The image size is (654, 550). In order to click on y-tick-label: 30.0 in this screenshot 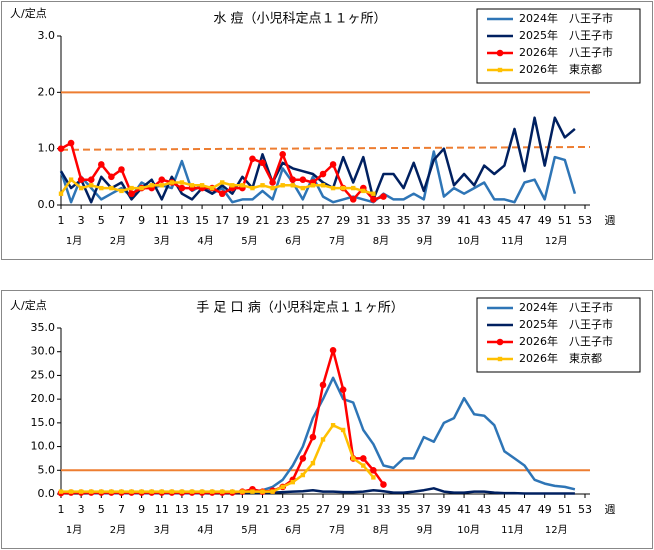, I will do `click(43, 351)`.